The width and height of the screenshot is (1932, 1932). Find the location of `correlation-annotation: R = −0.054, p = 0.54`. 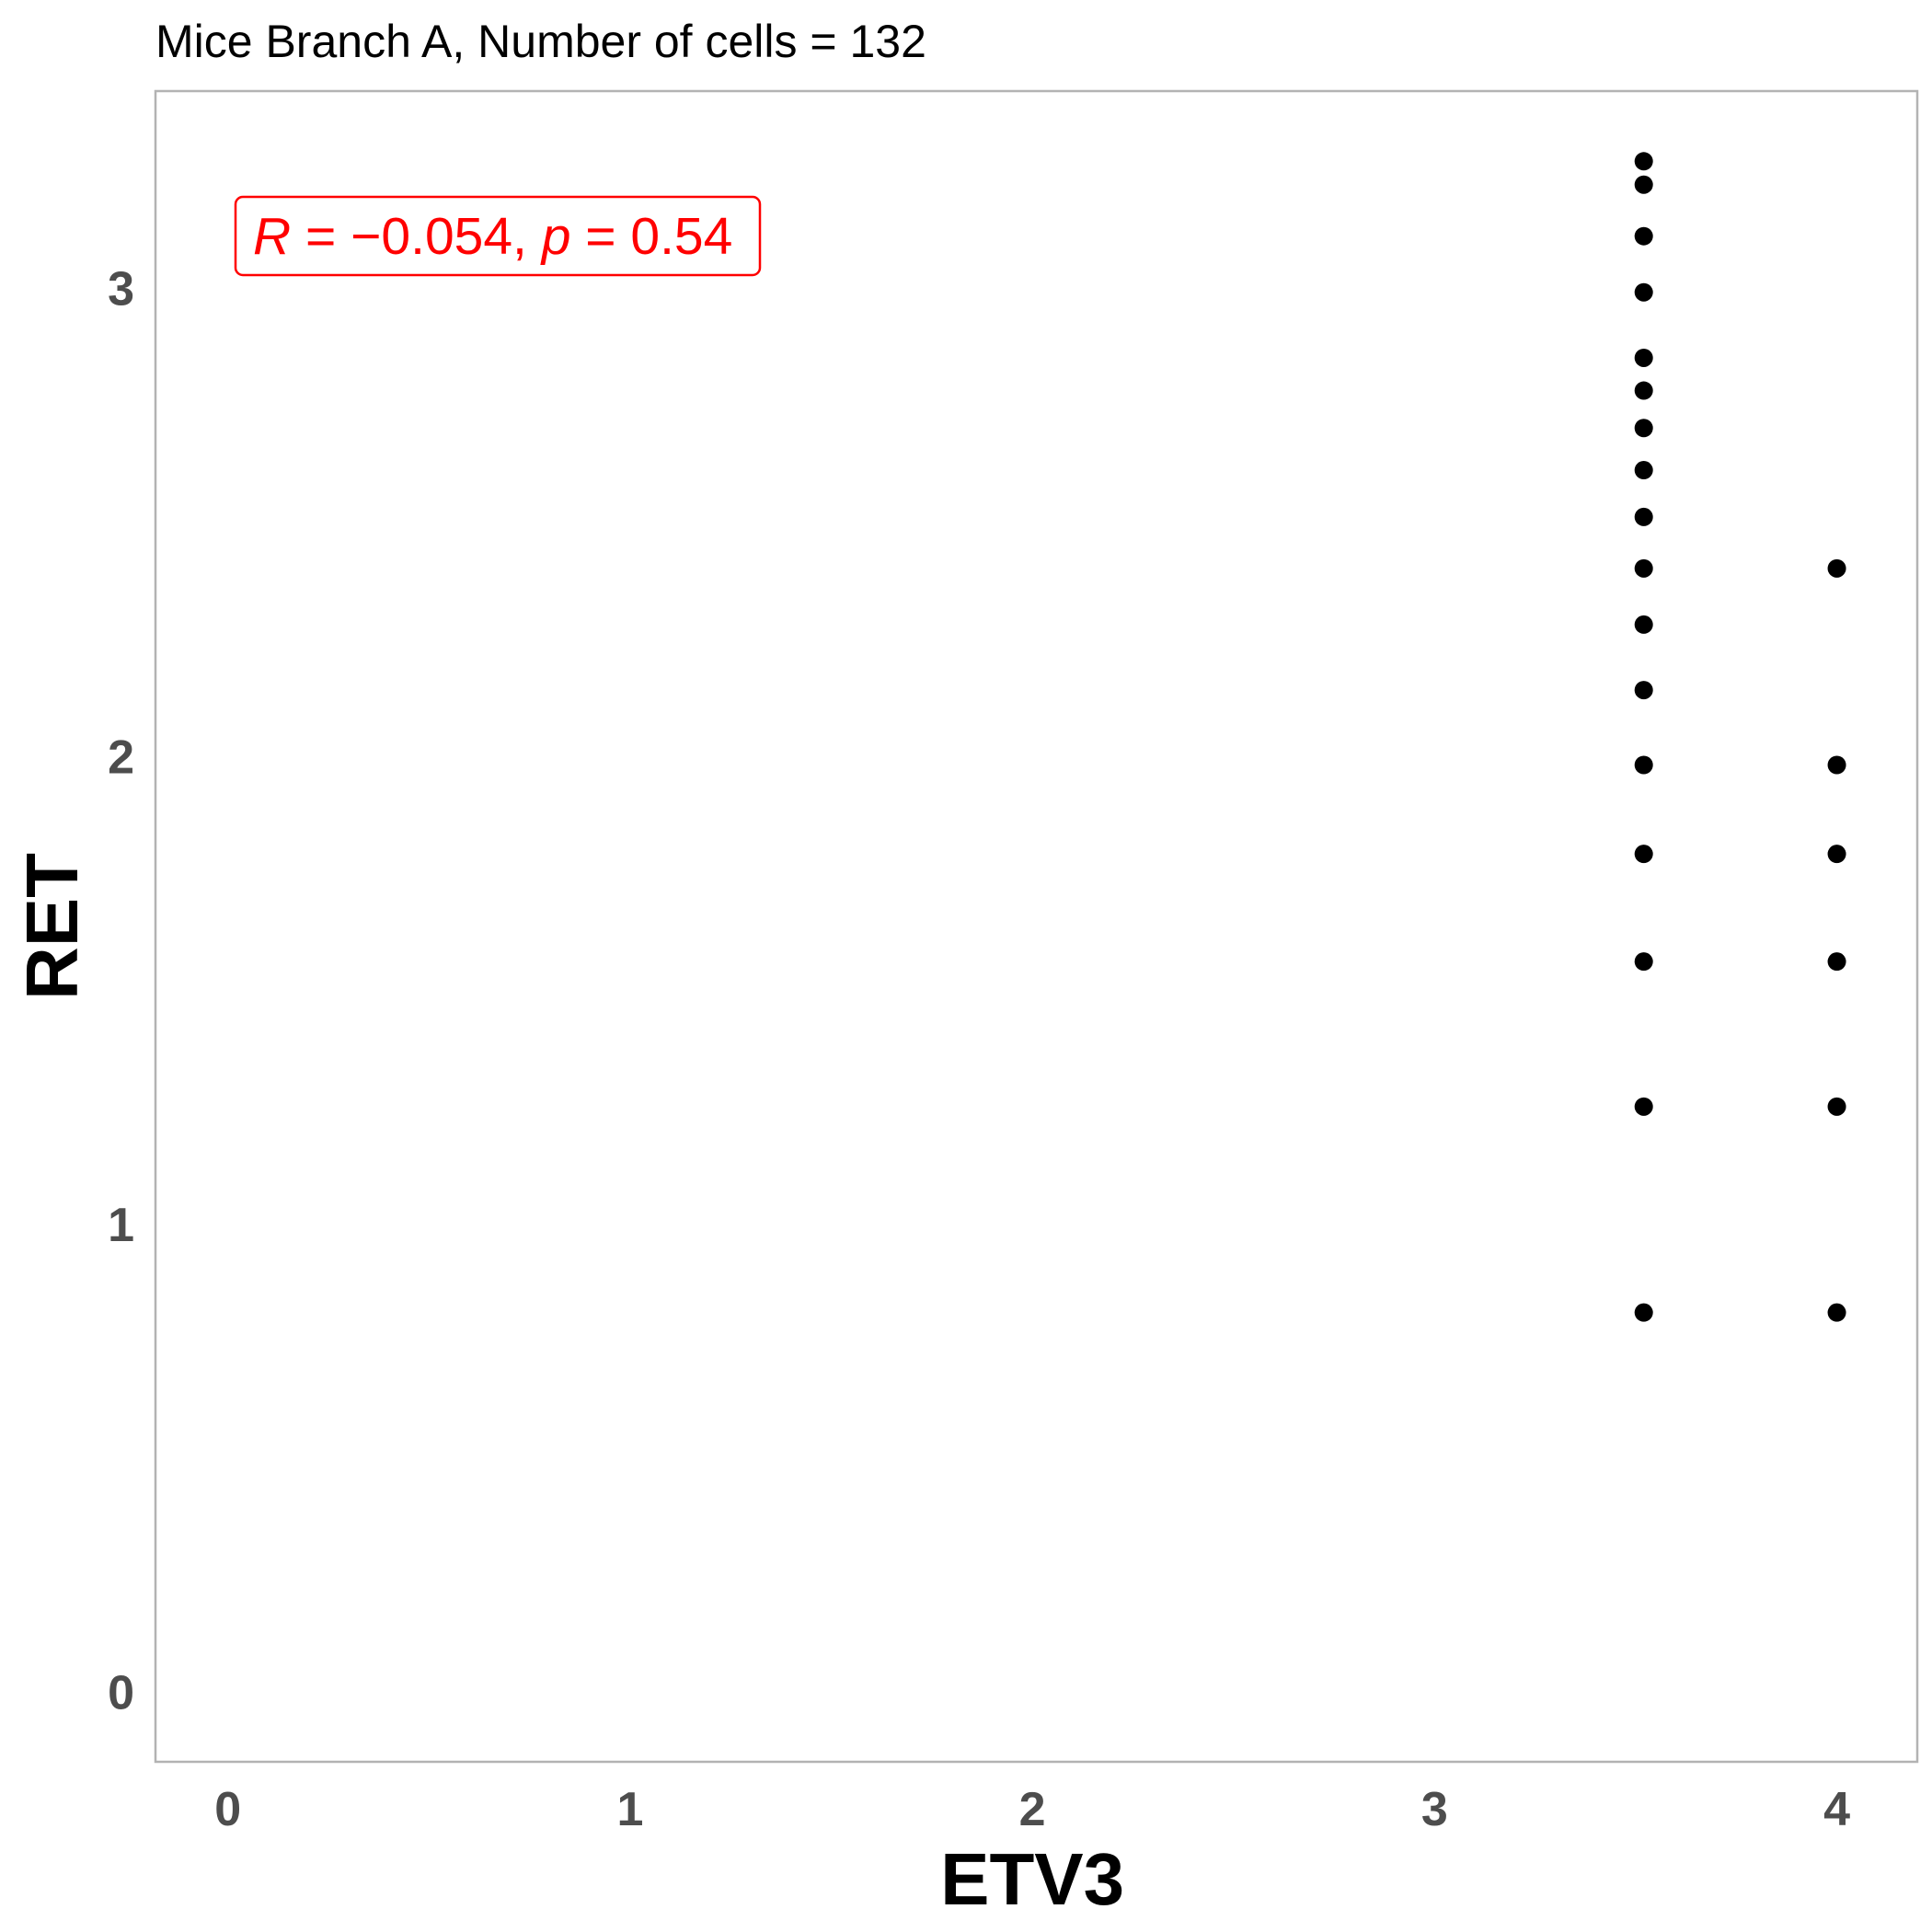

correlation-annotation: R = −0.054, p = 0.54 is located at coordinates (498, 236).